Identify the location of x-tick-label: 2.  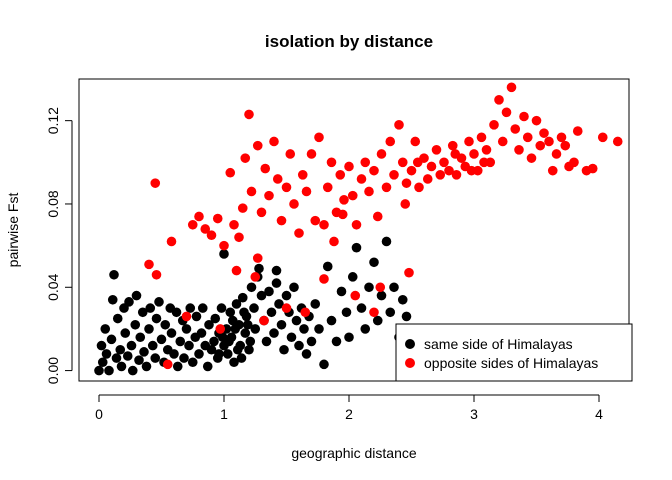
(349, 414).